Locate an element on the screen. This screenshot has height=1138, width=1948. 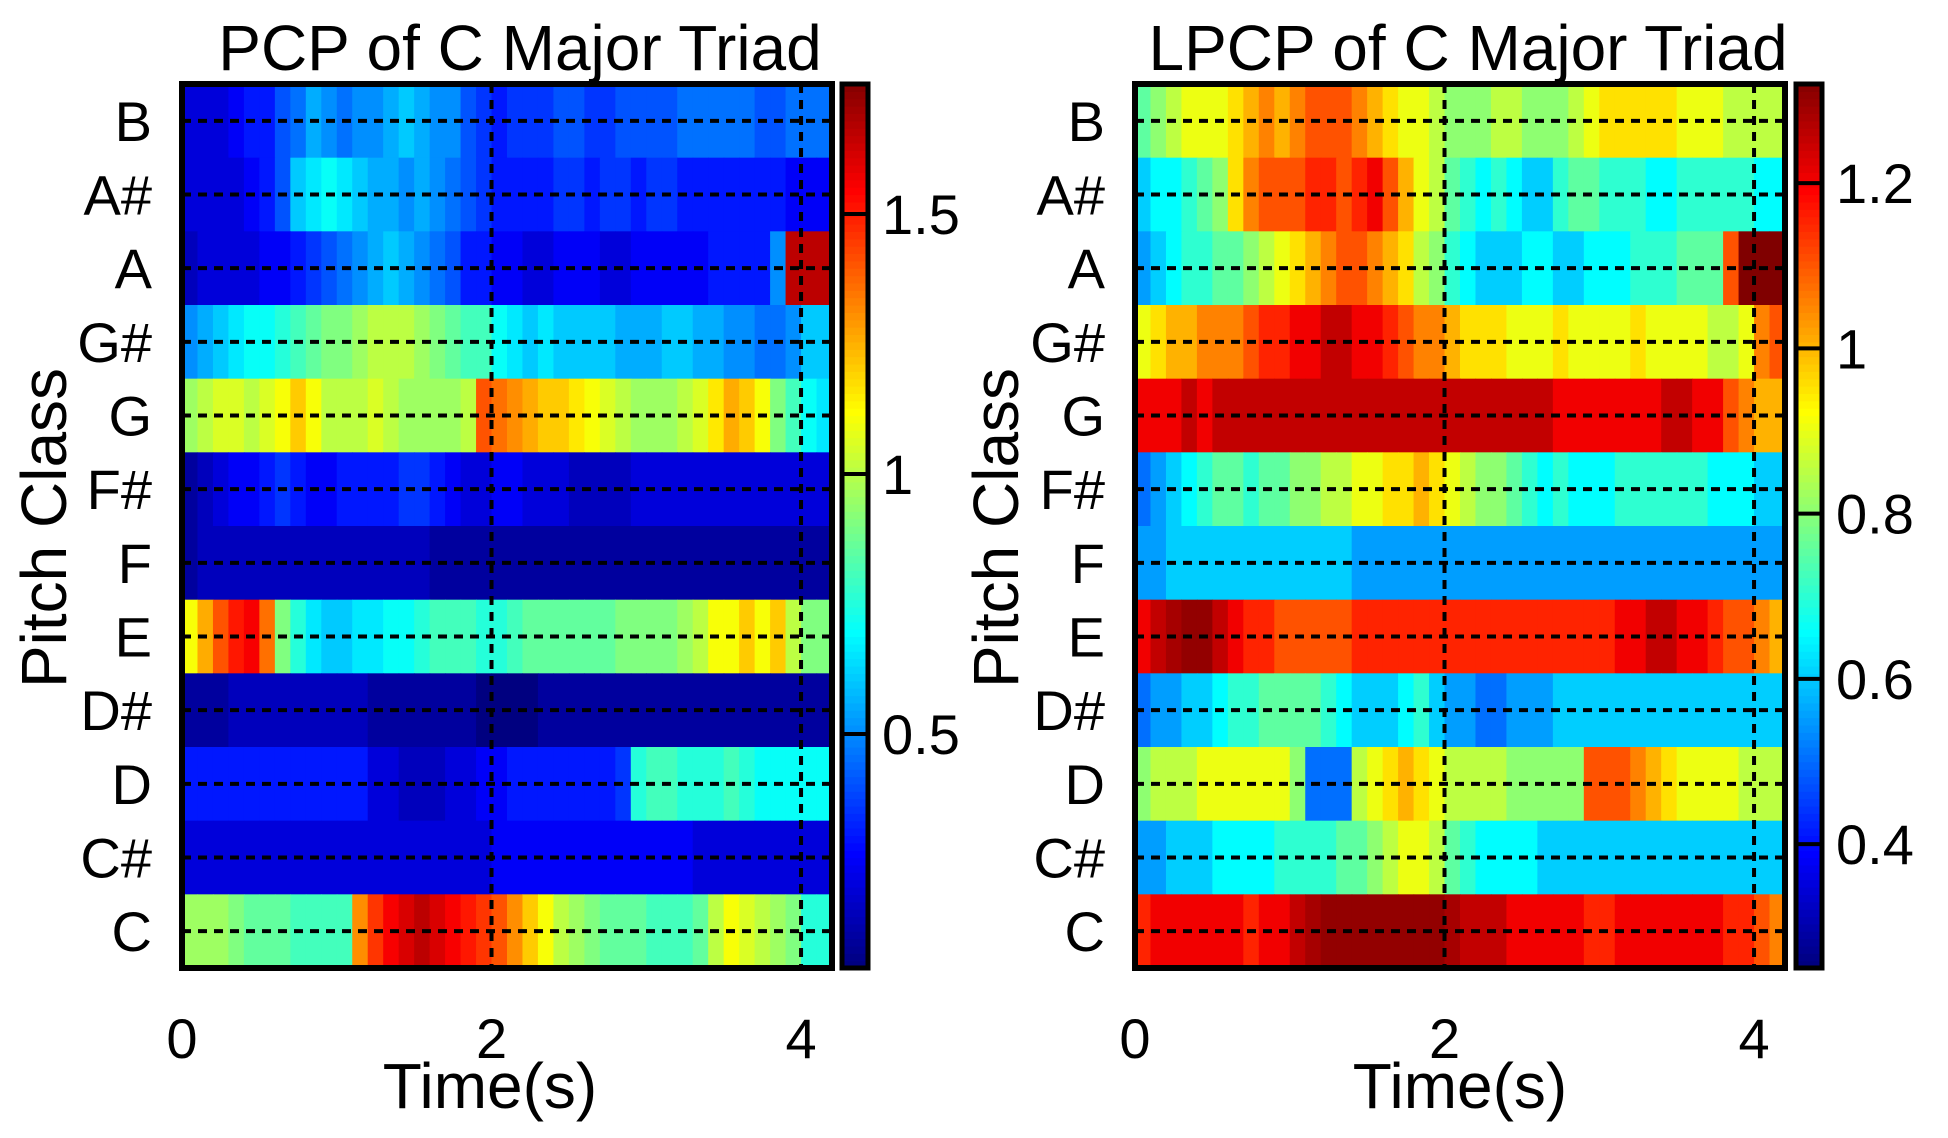
lpcp-y-tick-label: A# is located at coordinates (1071, 195).